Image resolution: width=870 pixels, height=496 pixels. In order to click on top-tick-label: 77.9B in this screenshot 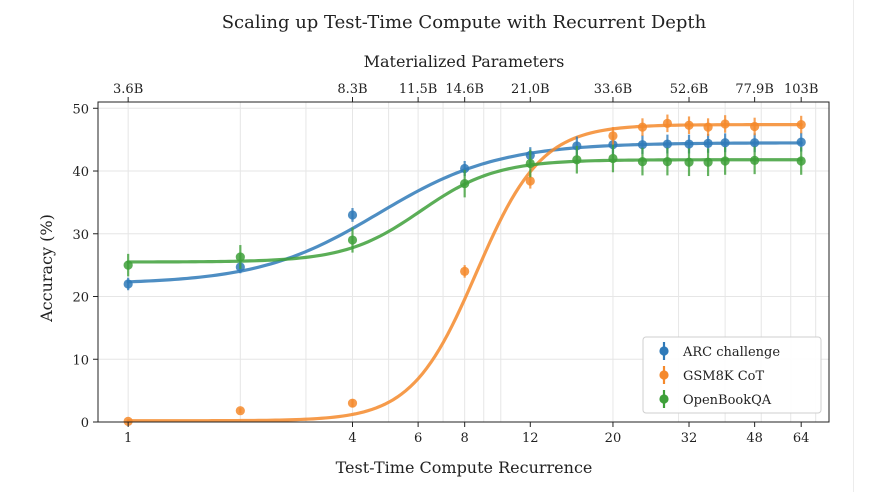, I will do `click(754, 89)`.